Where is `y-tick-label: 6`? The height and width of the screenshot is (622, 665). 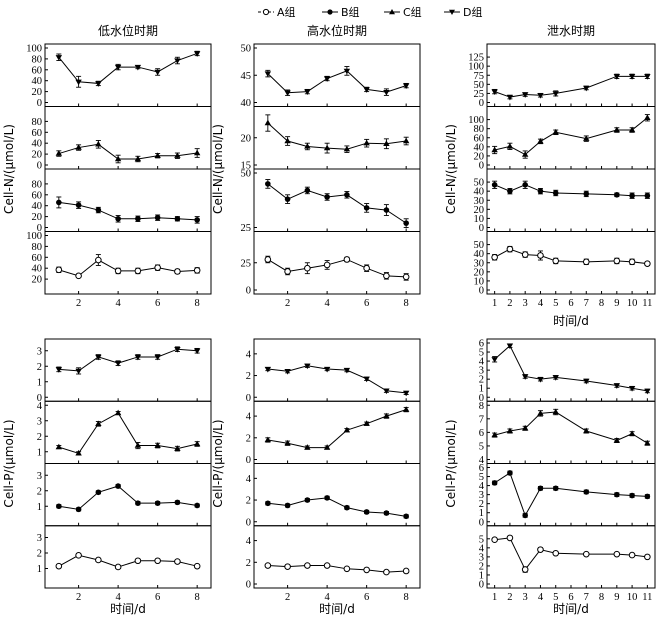
y-tick-label: 6 is located at coordinates (481, 468).